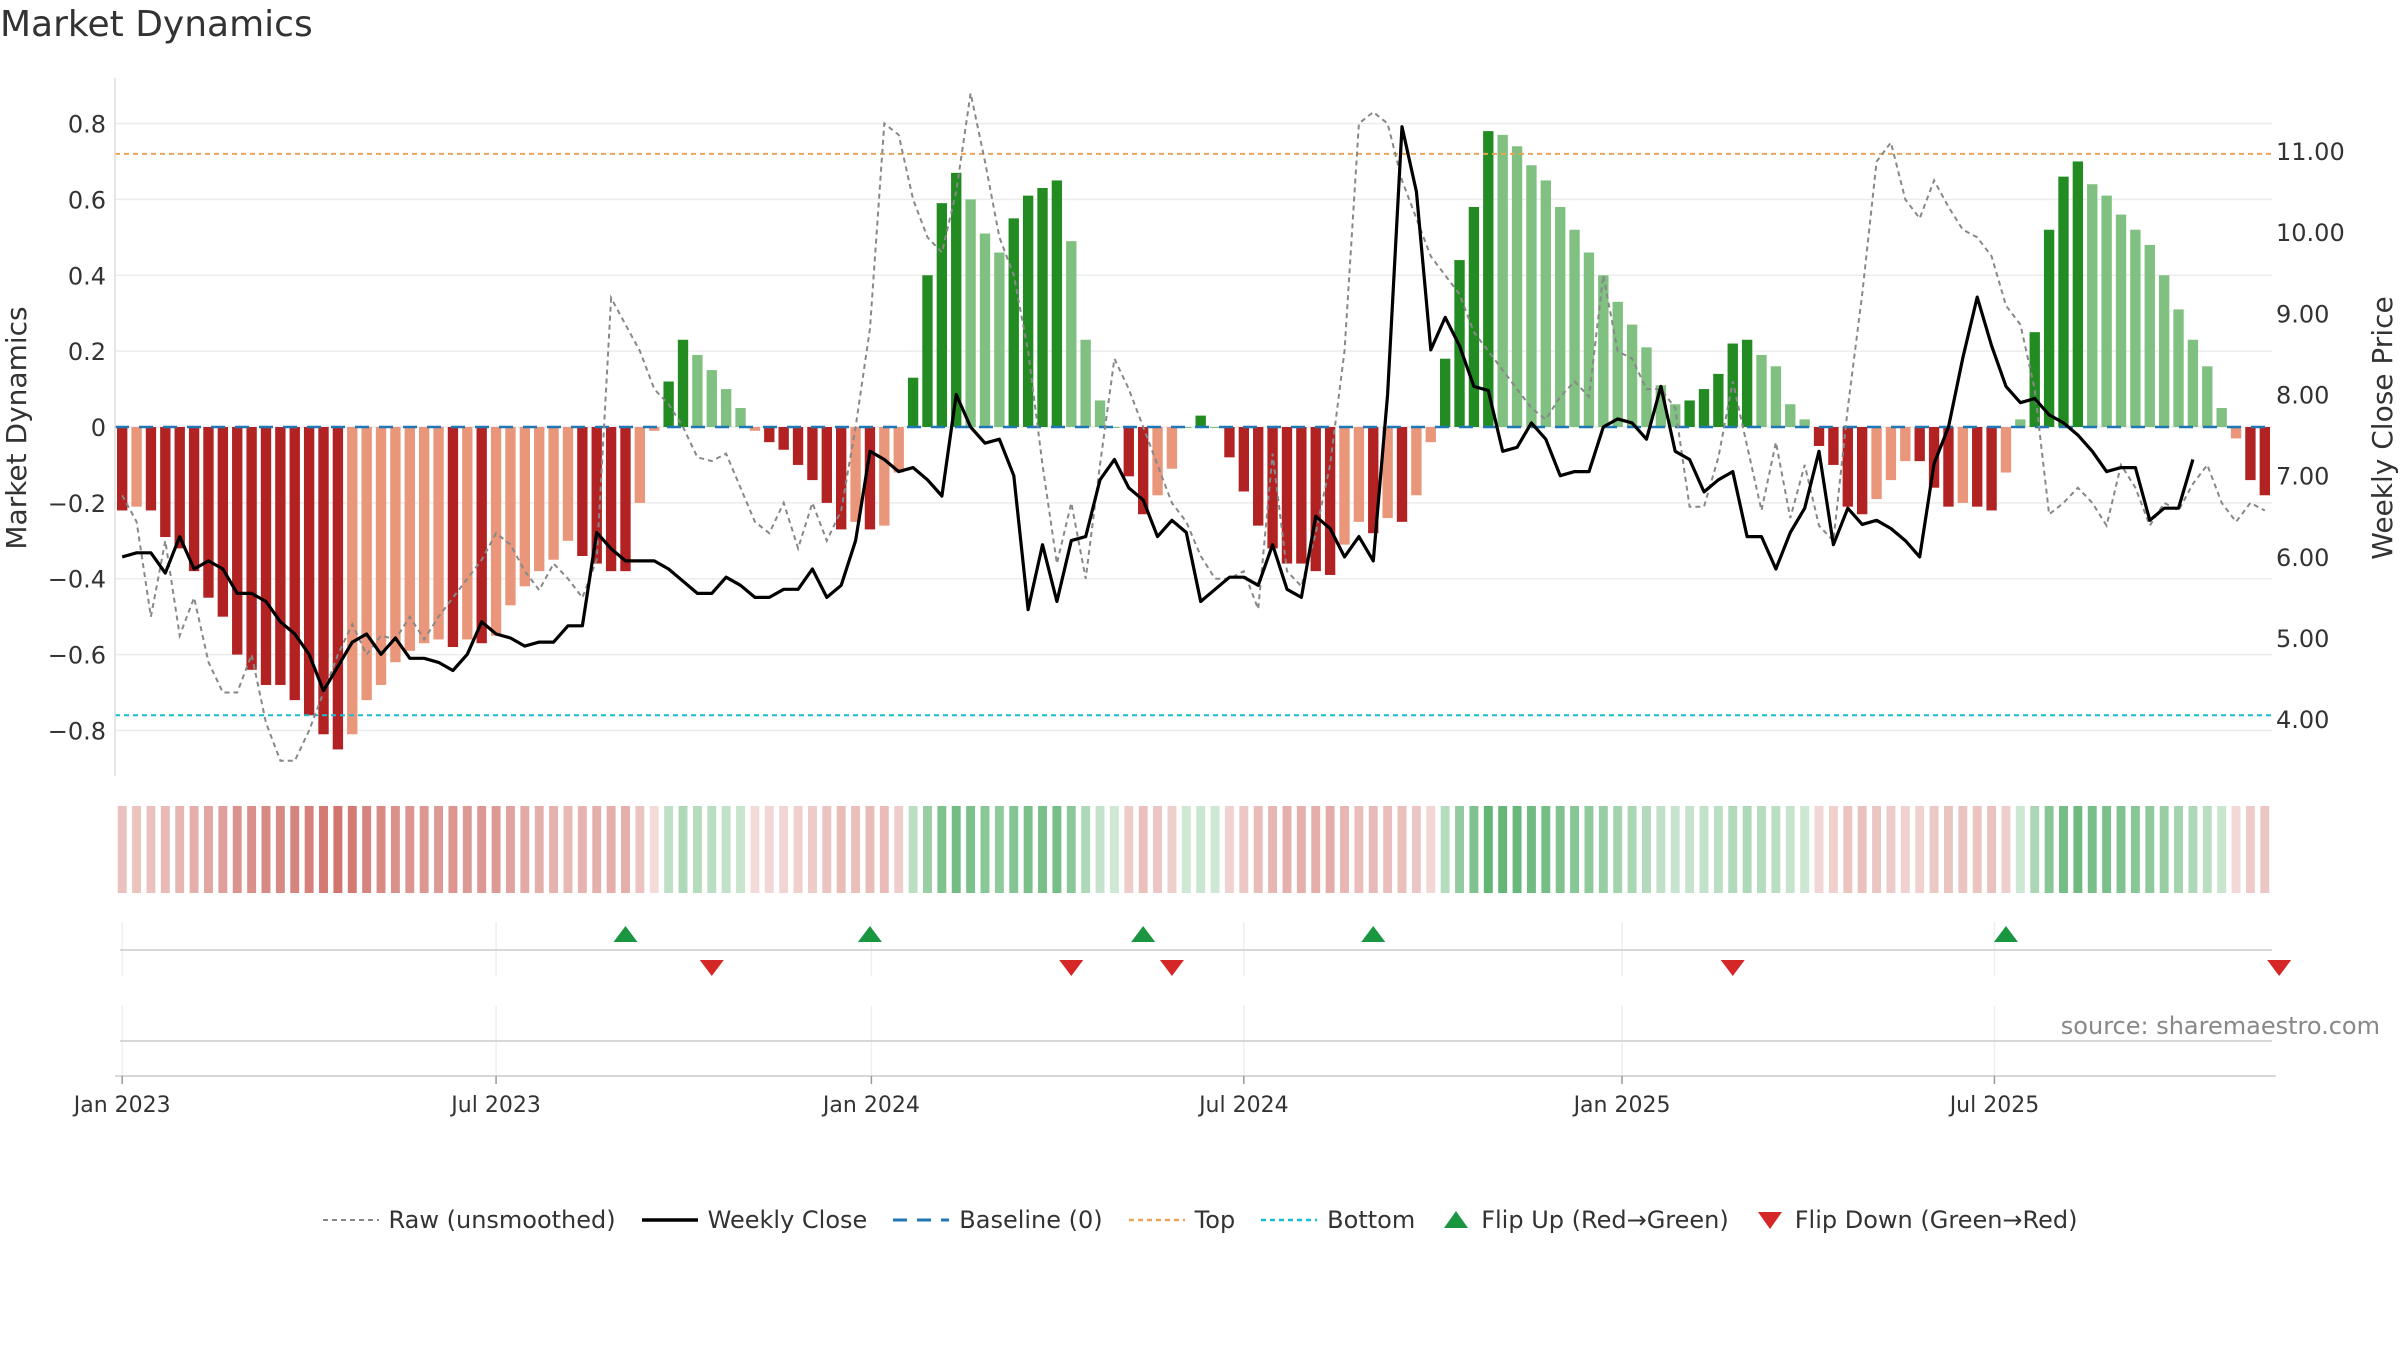 Image resolution: width=2400 pixels, height=1350 pixels. Describe the element at coordinates (2302, 396) in the screenshot. I see `y2-tick-label: 8.00` at that location.